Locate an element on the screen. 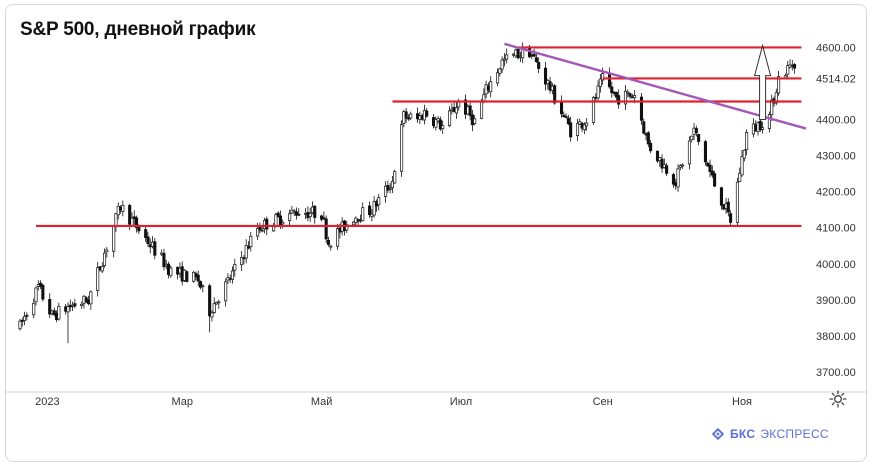  bks-logo-icon is located at coordinates (718, 434).